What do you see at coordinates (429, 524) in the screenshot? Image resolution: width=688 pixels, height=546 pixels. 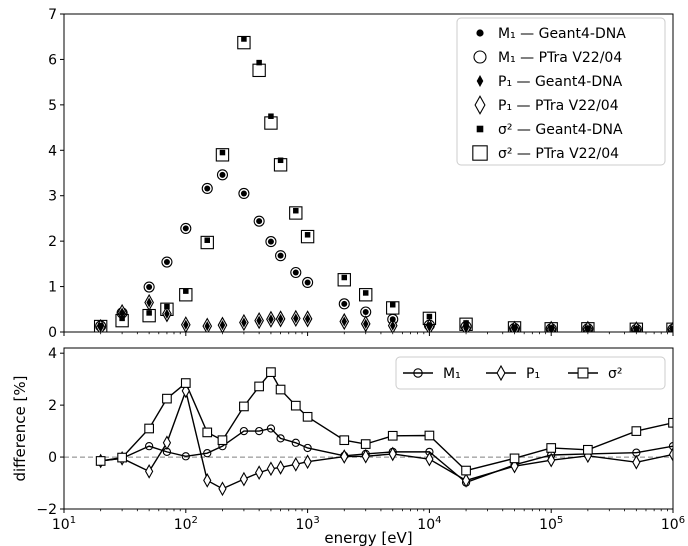 I see `bottom-x-tick-label: 10⁴` at bounding box center [429, 524].